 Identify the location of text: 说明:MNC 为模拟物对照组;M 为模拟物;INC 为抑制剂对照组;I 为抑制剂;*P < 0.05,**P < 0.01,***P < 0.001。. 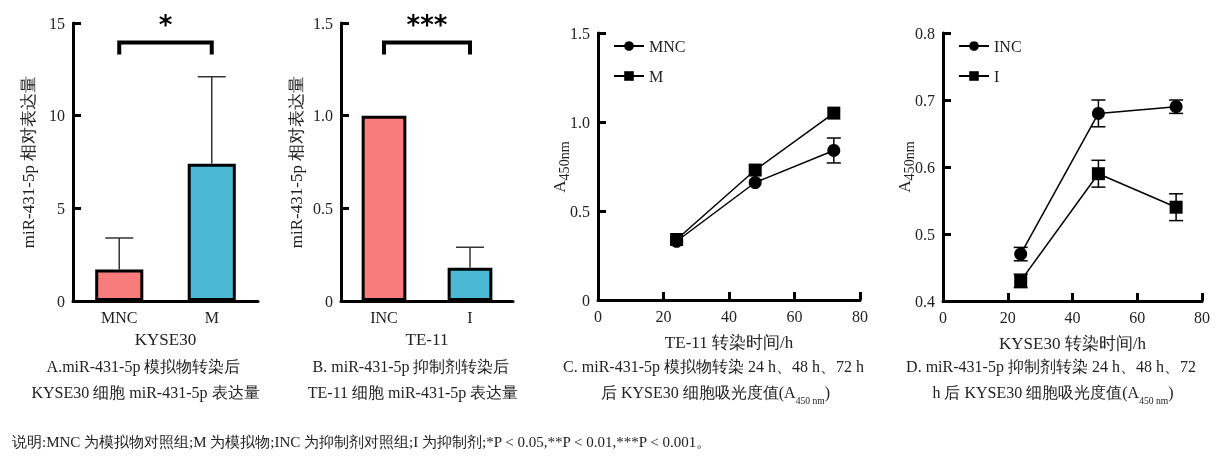
(362, 442).